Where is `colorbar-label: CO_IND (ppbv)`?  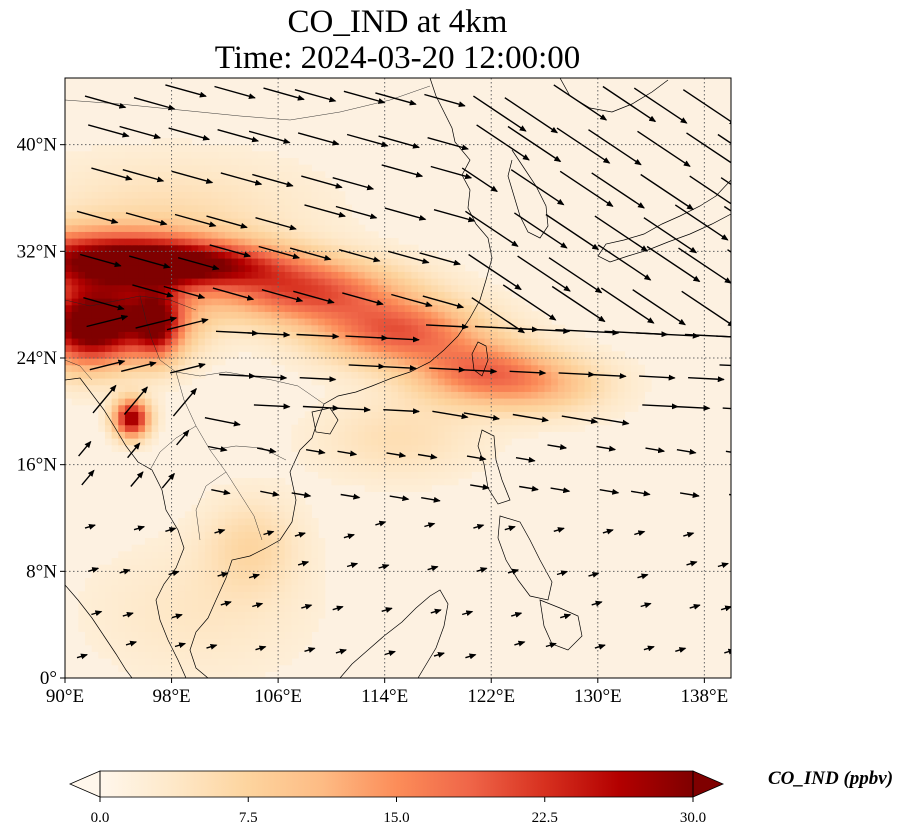
colorbar-label: CO_IND (ppbv) is located at coordinates (831, 778).